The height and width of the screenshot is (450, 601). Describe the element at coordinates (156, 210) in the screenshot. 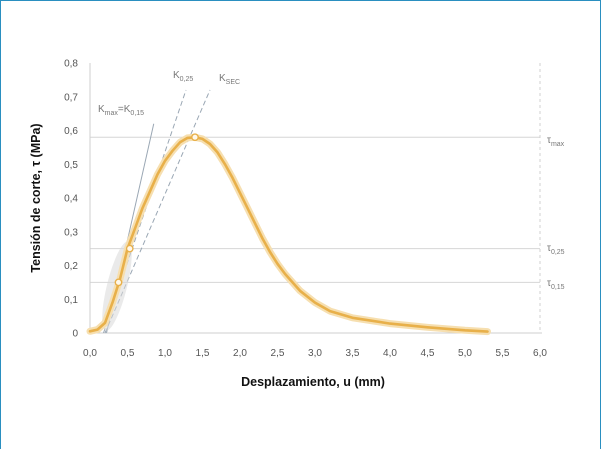

I see `markers` at that location.